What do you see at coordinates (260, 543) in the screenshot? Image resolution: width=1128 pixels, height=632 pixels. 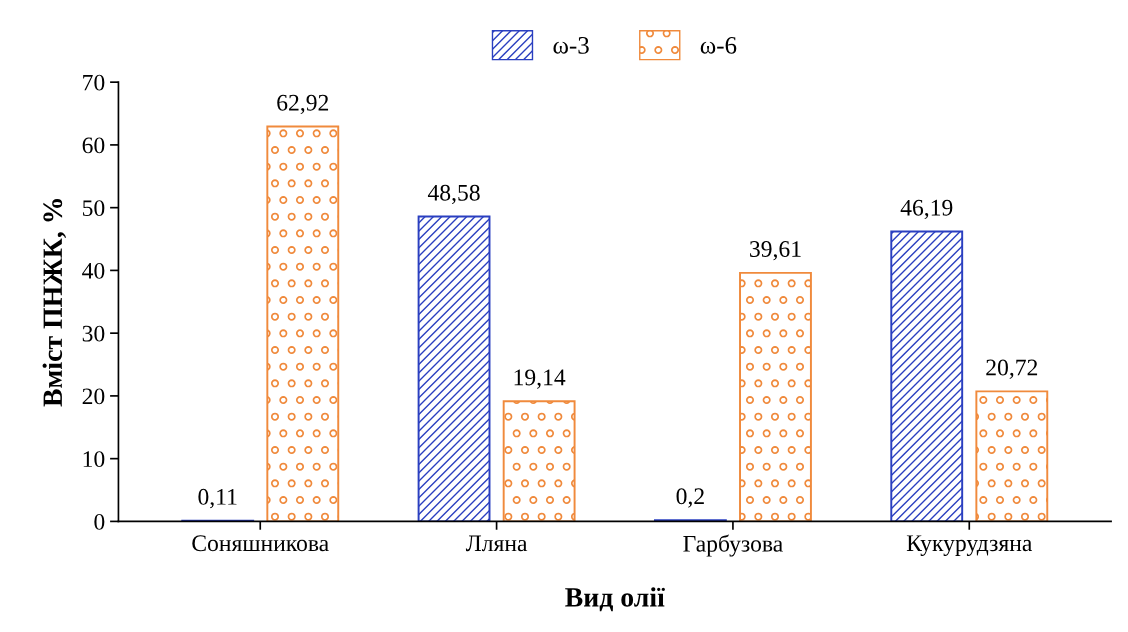 I see `x-tick-label: Соняшникова` at bounding box center [260, 543].